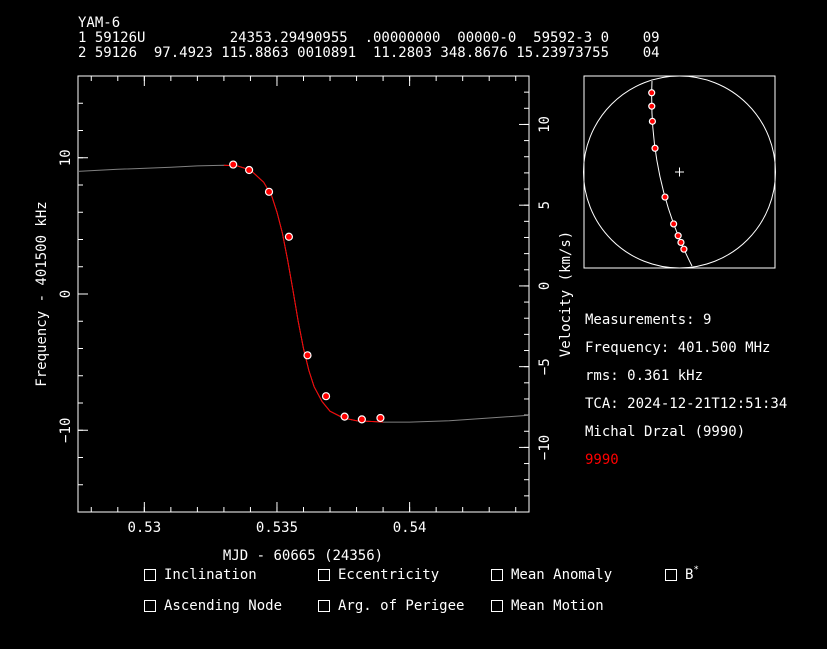 The image size is (827, 649). Describe the element at coordinates (42, 293) in the screenshot. I see `y-axis-label: Frequency - 401500 kHz` at that location.